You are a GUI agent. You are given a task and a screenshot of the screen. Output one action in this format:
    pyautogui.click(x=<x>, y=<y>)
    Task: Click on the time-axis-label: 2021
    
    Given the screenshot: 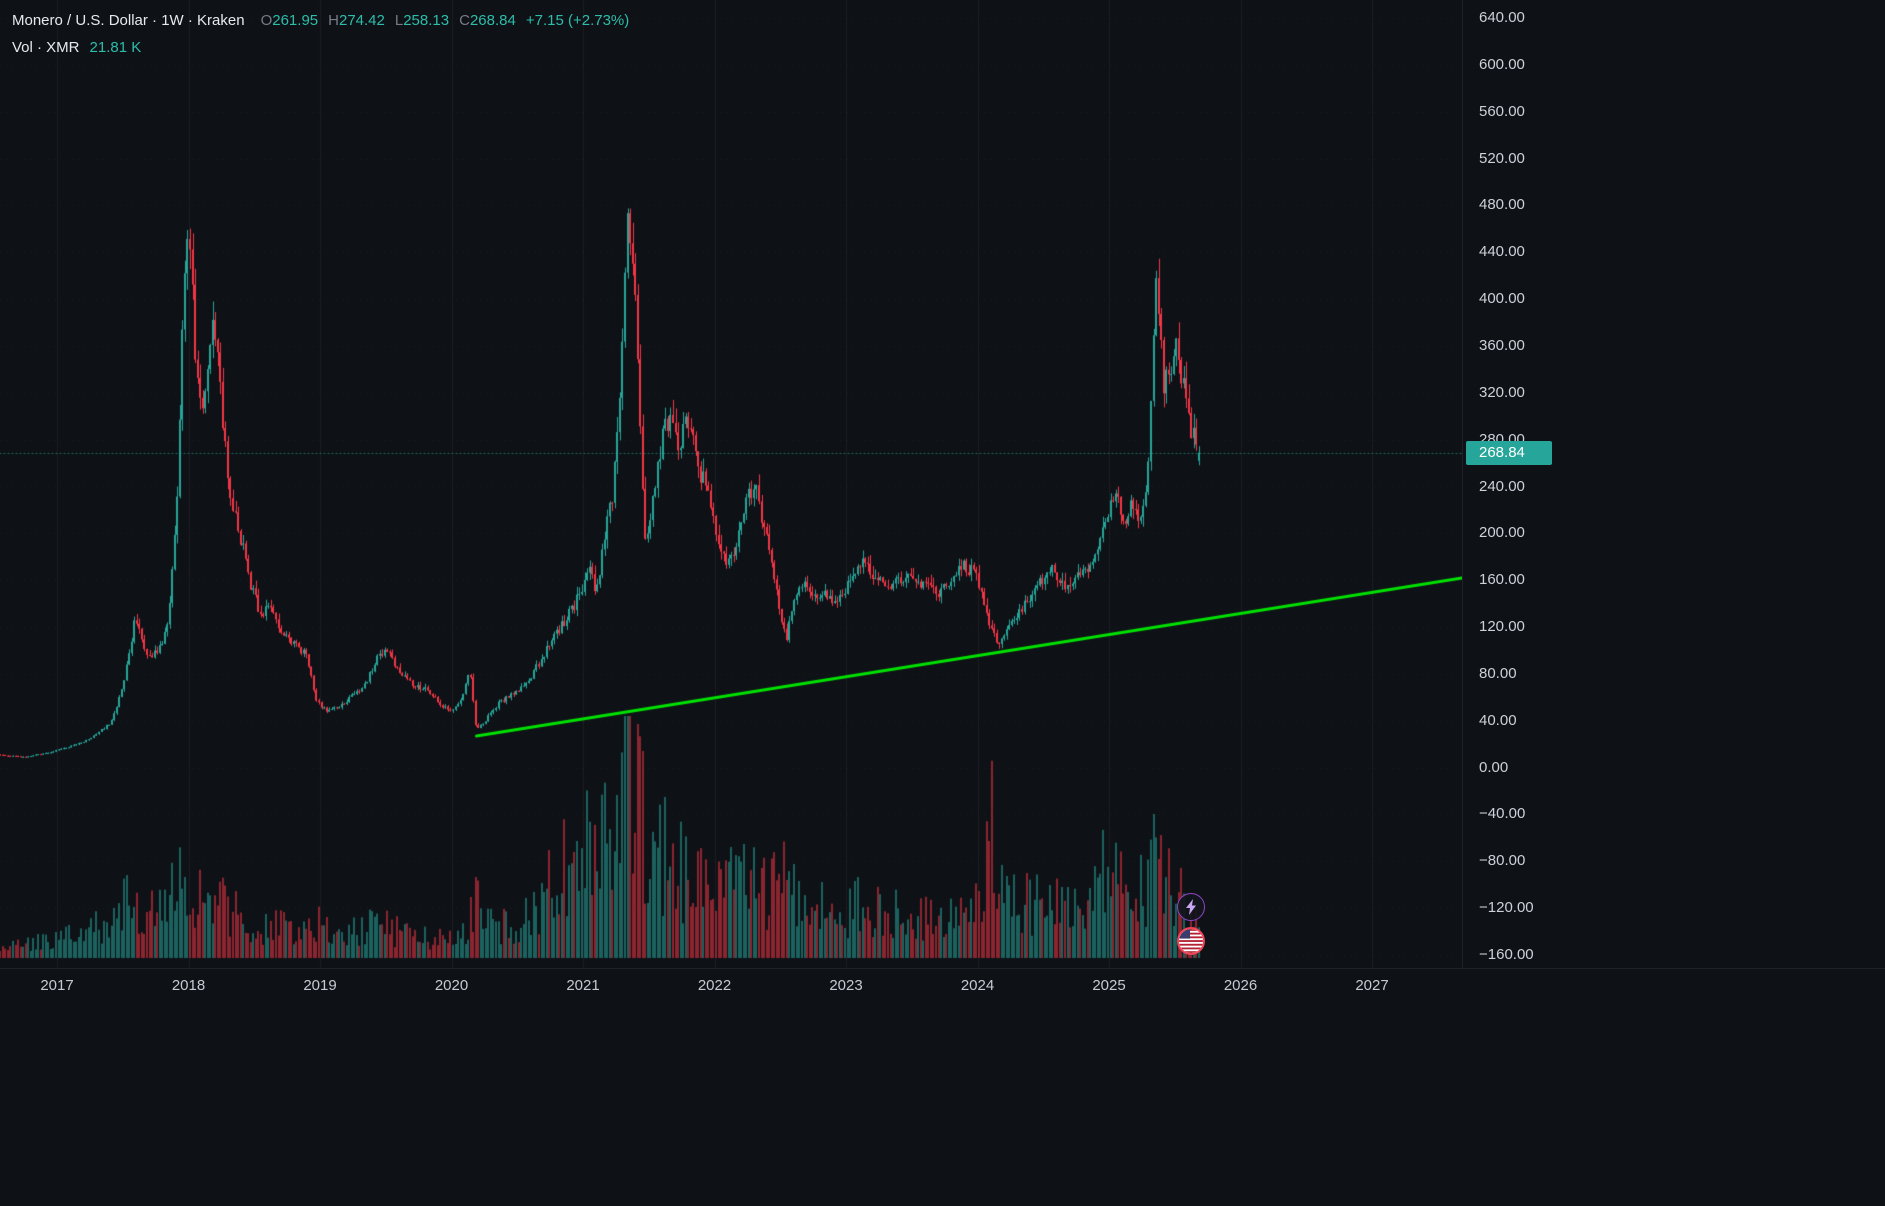 What is the action you would take?
    pyautogui.click(x=583, y=985)
    